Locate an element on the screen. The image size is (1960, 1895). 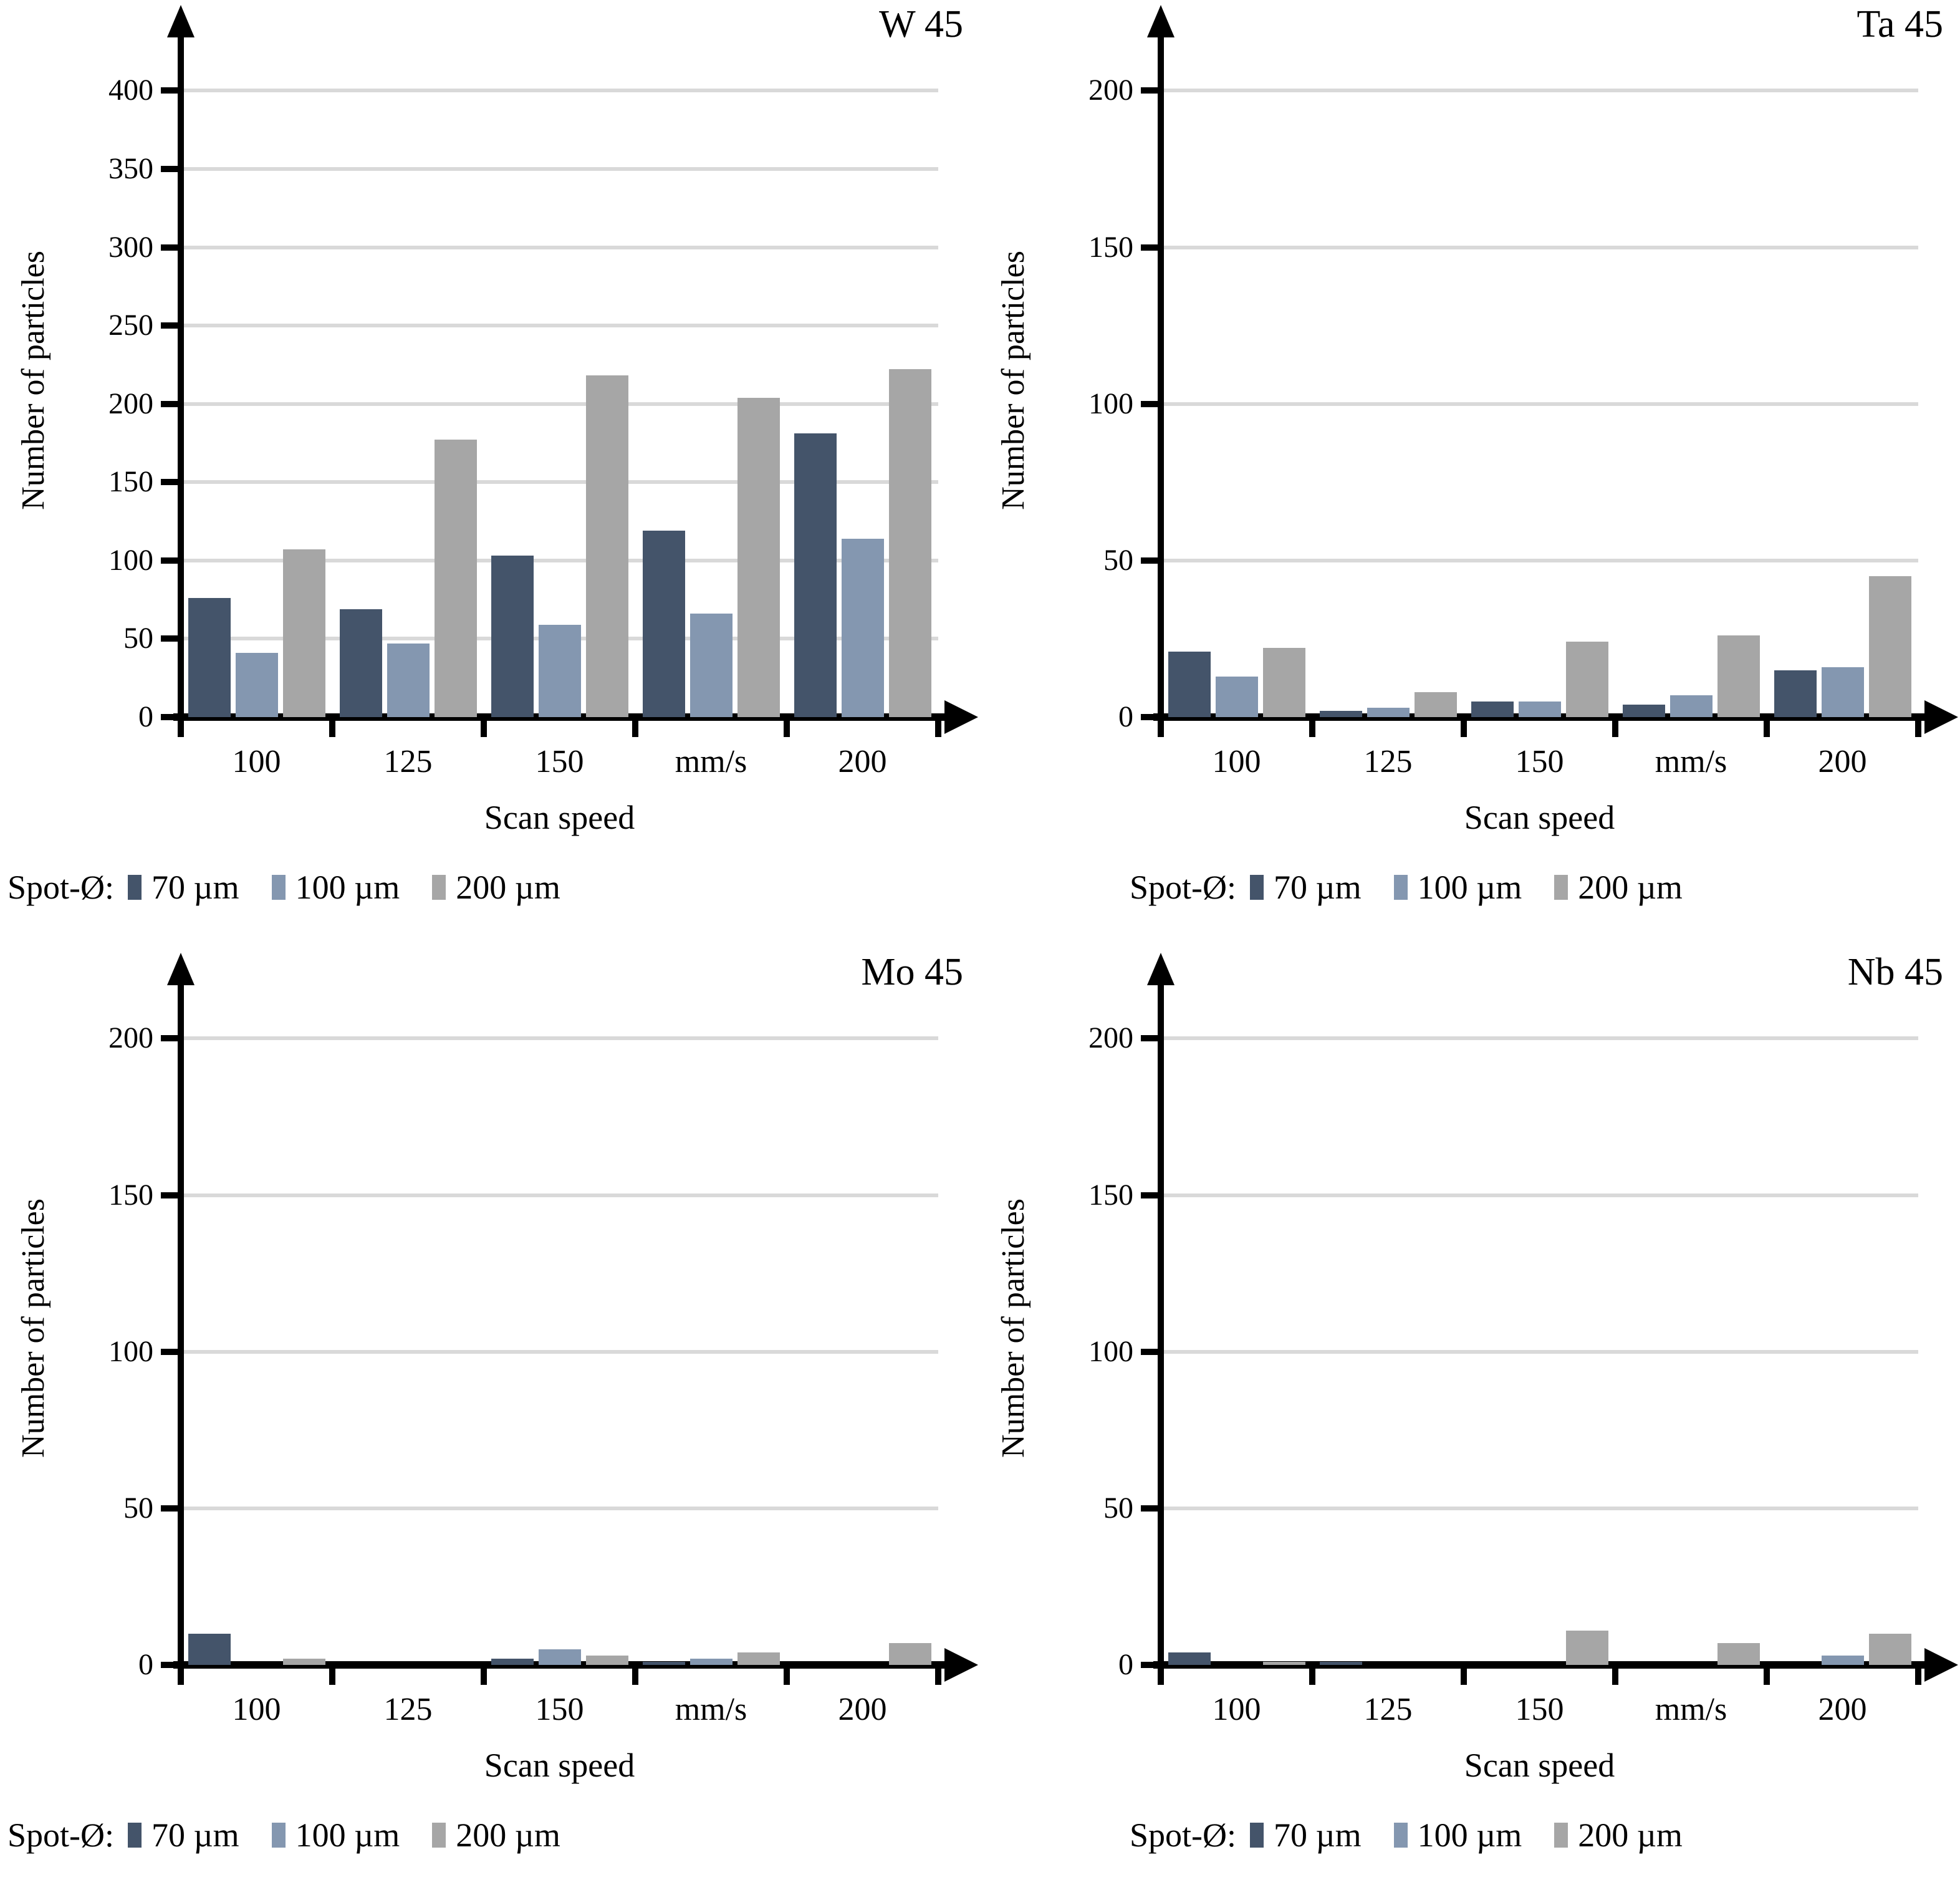
legend-item-70um: 70 µm is located at coordinates (1306, 888).